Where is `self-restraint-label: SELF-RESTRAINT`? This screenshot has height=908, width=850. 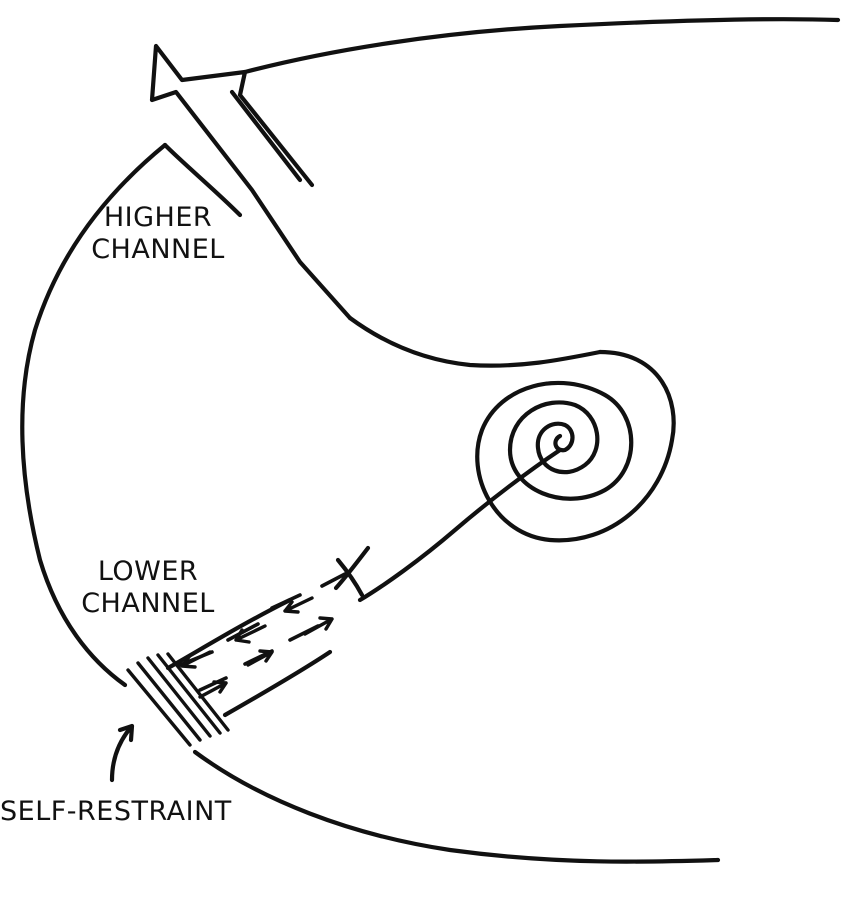 self-restraint-label: SELF-RESTRAINT is located at coordinates (116, 811).